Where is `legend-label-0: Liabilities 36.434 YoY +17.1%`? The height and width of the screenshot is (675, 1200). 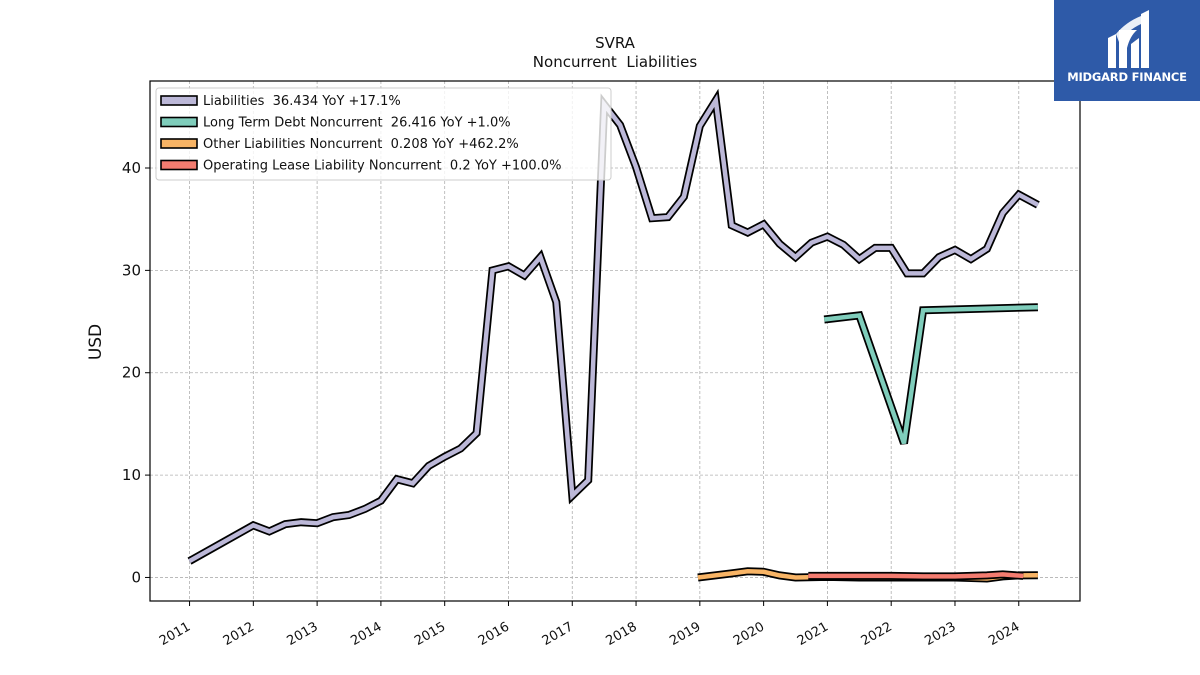 legend-label-0: Liabilities 36.434 YoY +17.1% is located at coordinates (302, 101).